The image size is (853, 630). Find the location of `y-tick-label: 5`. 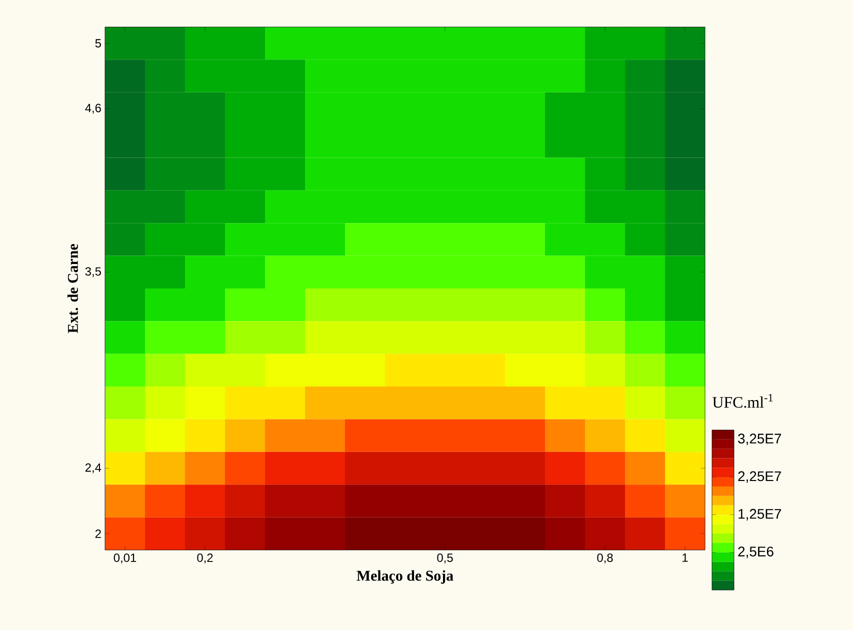

y-tick-label: 5 is located at coordinates (98, 43).